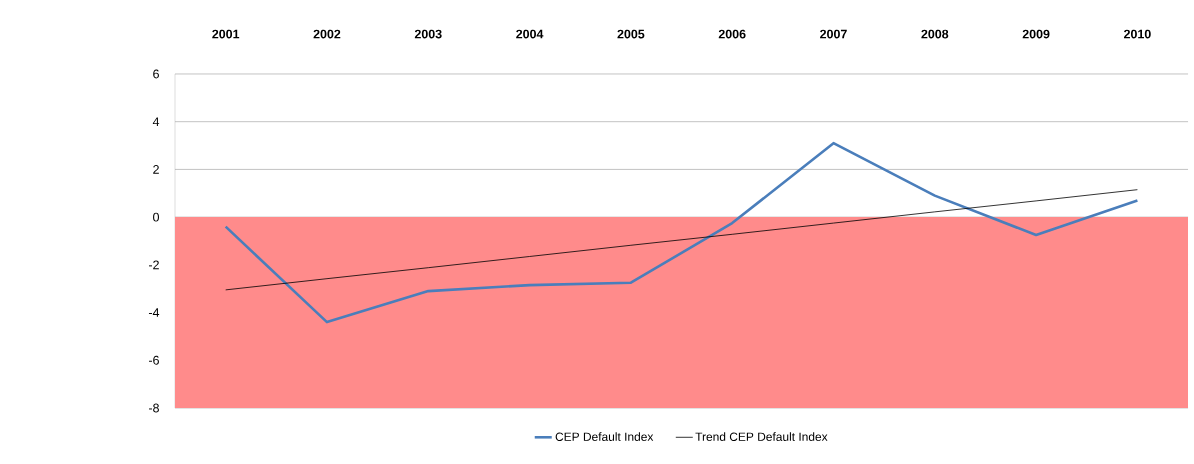 The width and height of the screenshot is (1194, 464). Describe the element at coordinates (153, 408) in the screenshot. I see `y-tick-label: -8` at that location.